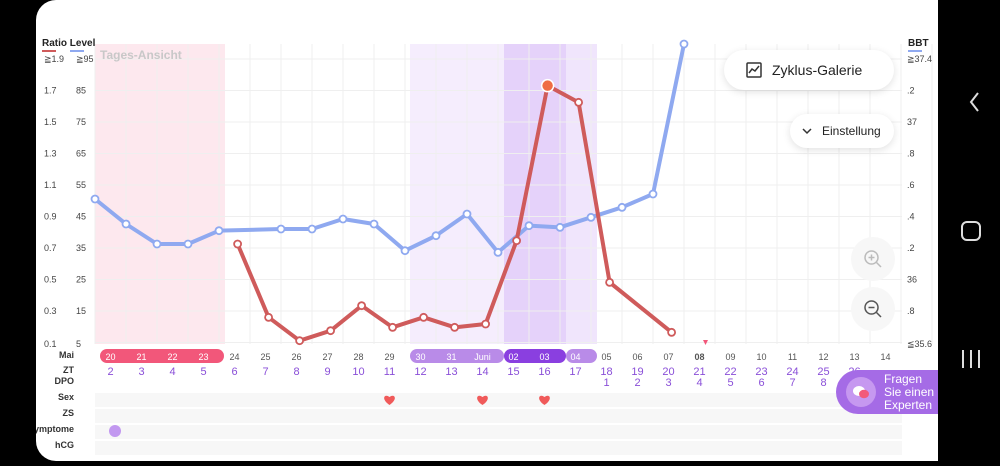 This screenshot has height=466, width=1000. Describe the element at coordinates (50, 280) in the screenshot. I see `ratio-tick-label: 0.5` at that location.